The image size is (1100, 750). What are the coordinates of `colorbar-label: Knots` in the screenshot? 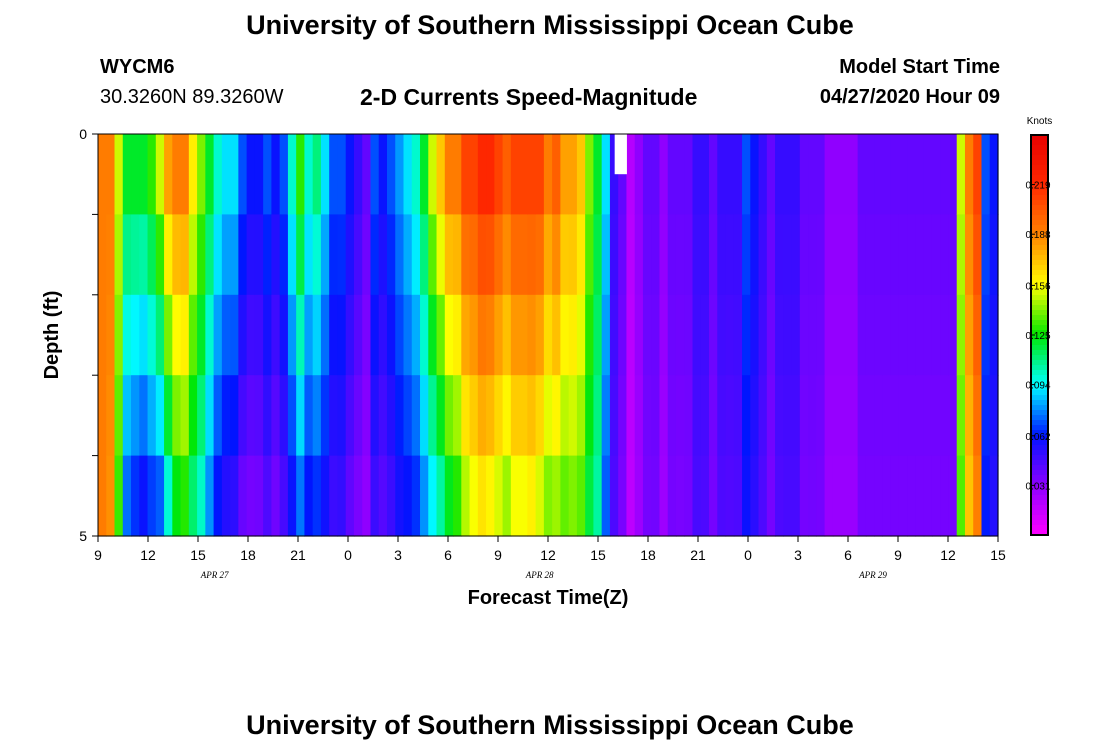 It's located at (1040, 121).